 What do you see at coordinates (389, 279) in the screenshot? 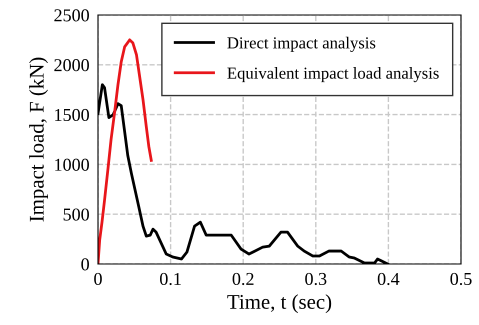
I see `x-tick-label: 0.4` at bounding box center [389, 279].